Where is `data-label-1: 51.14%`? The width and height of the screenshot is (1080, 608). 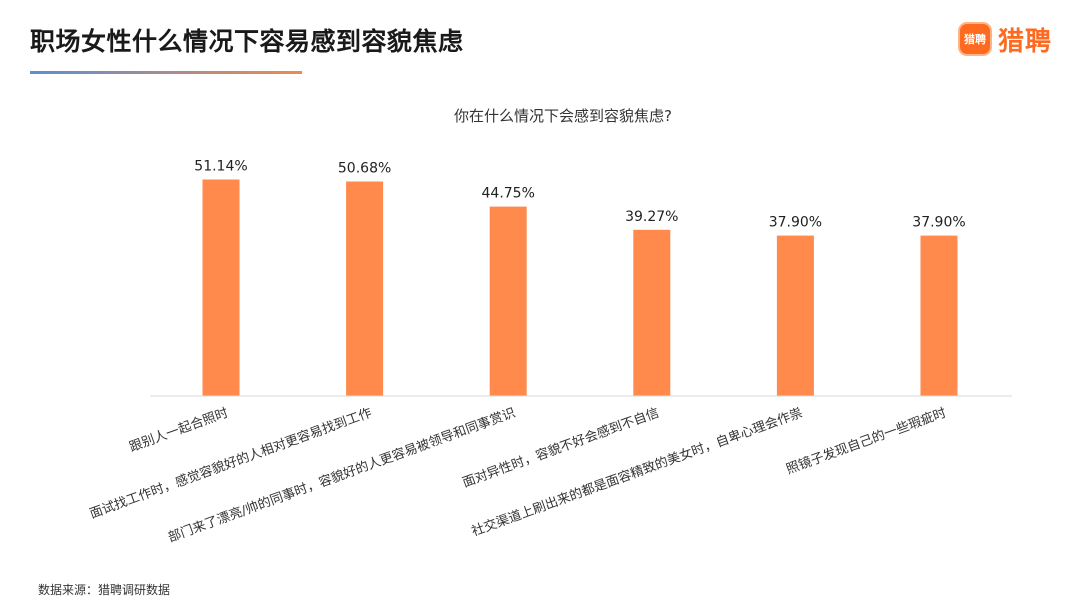
data-label-1: 51.14% is located at coordinates (220, 167).